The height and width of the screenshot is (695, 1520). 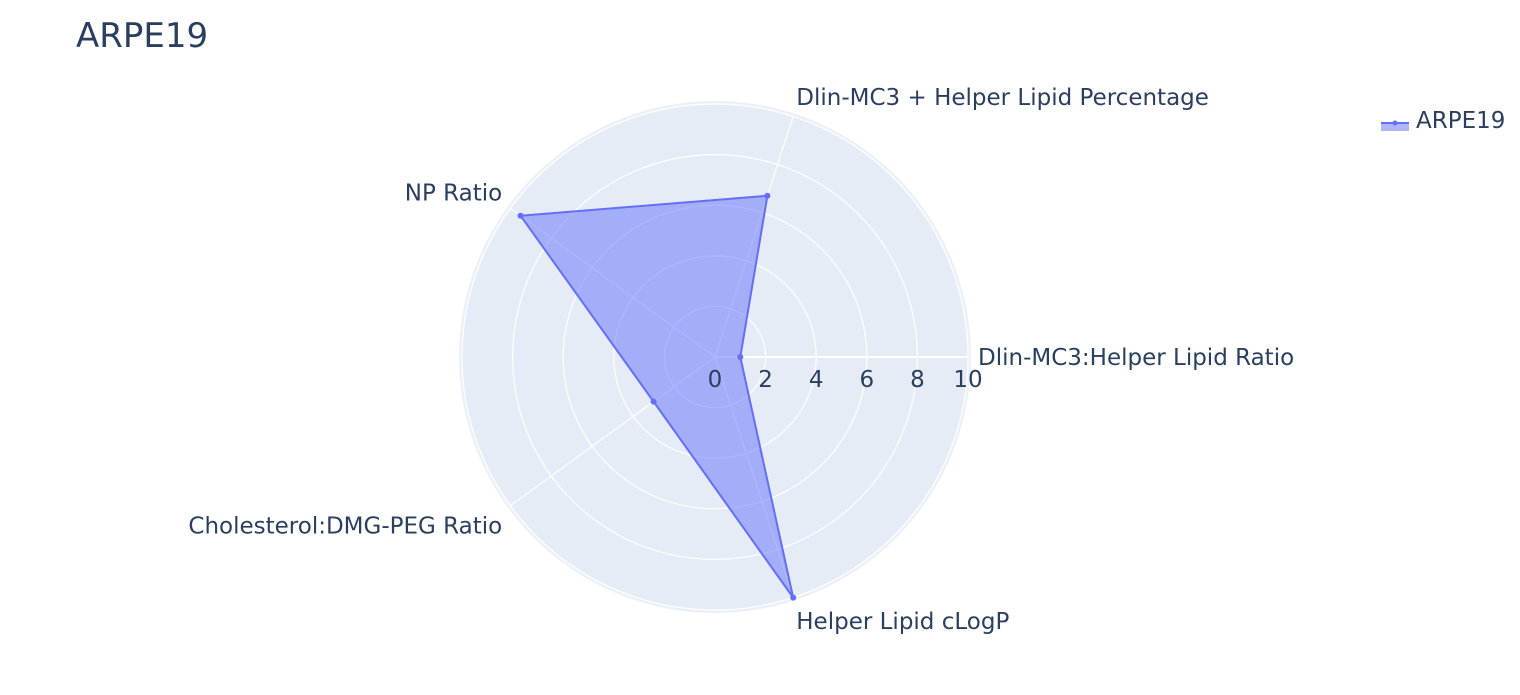 What do you see at coordinates (1002, 98) in the screenshot?
I see `category-label: Dlin-MC3 + Helper Lipid Percentage` at bounding box center [1002, 98].